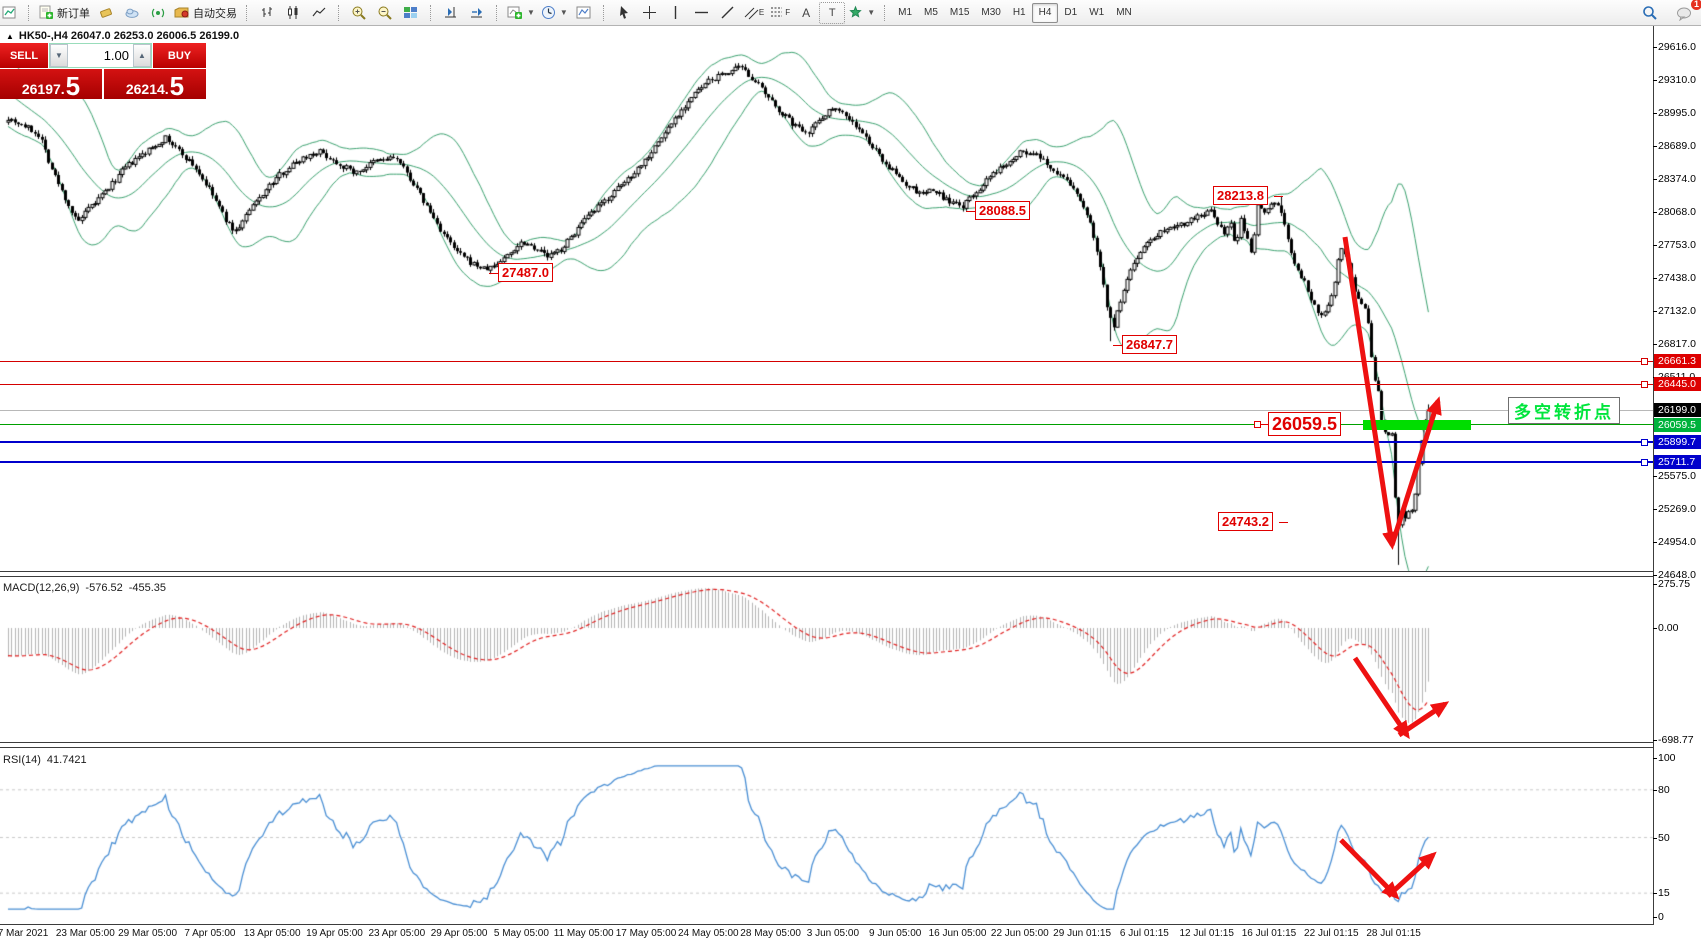 This screenshot has width=1701, height=942. I want to click on templates-icon, so click(584, 13).